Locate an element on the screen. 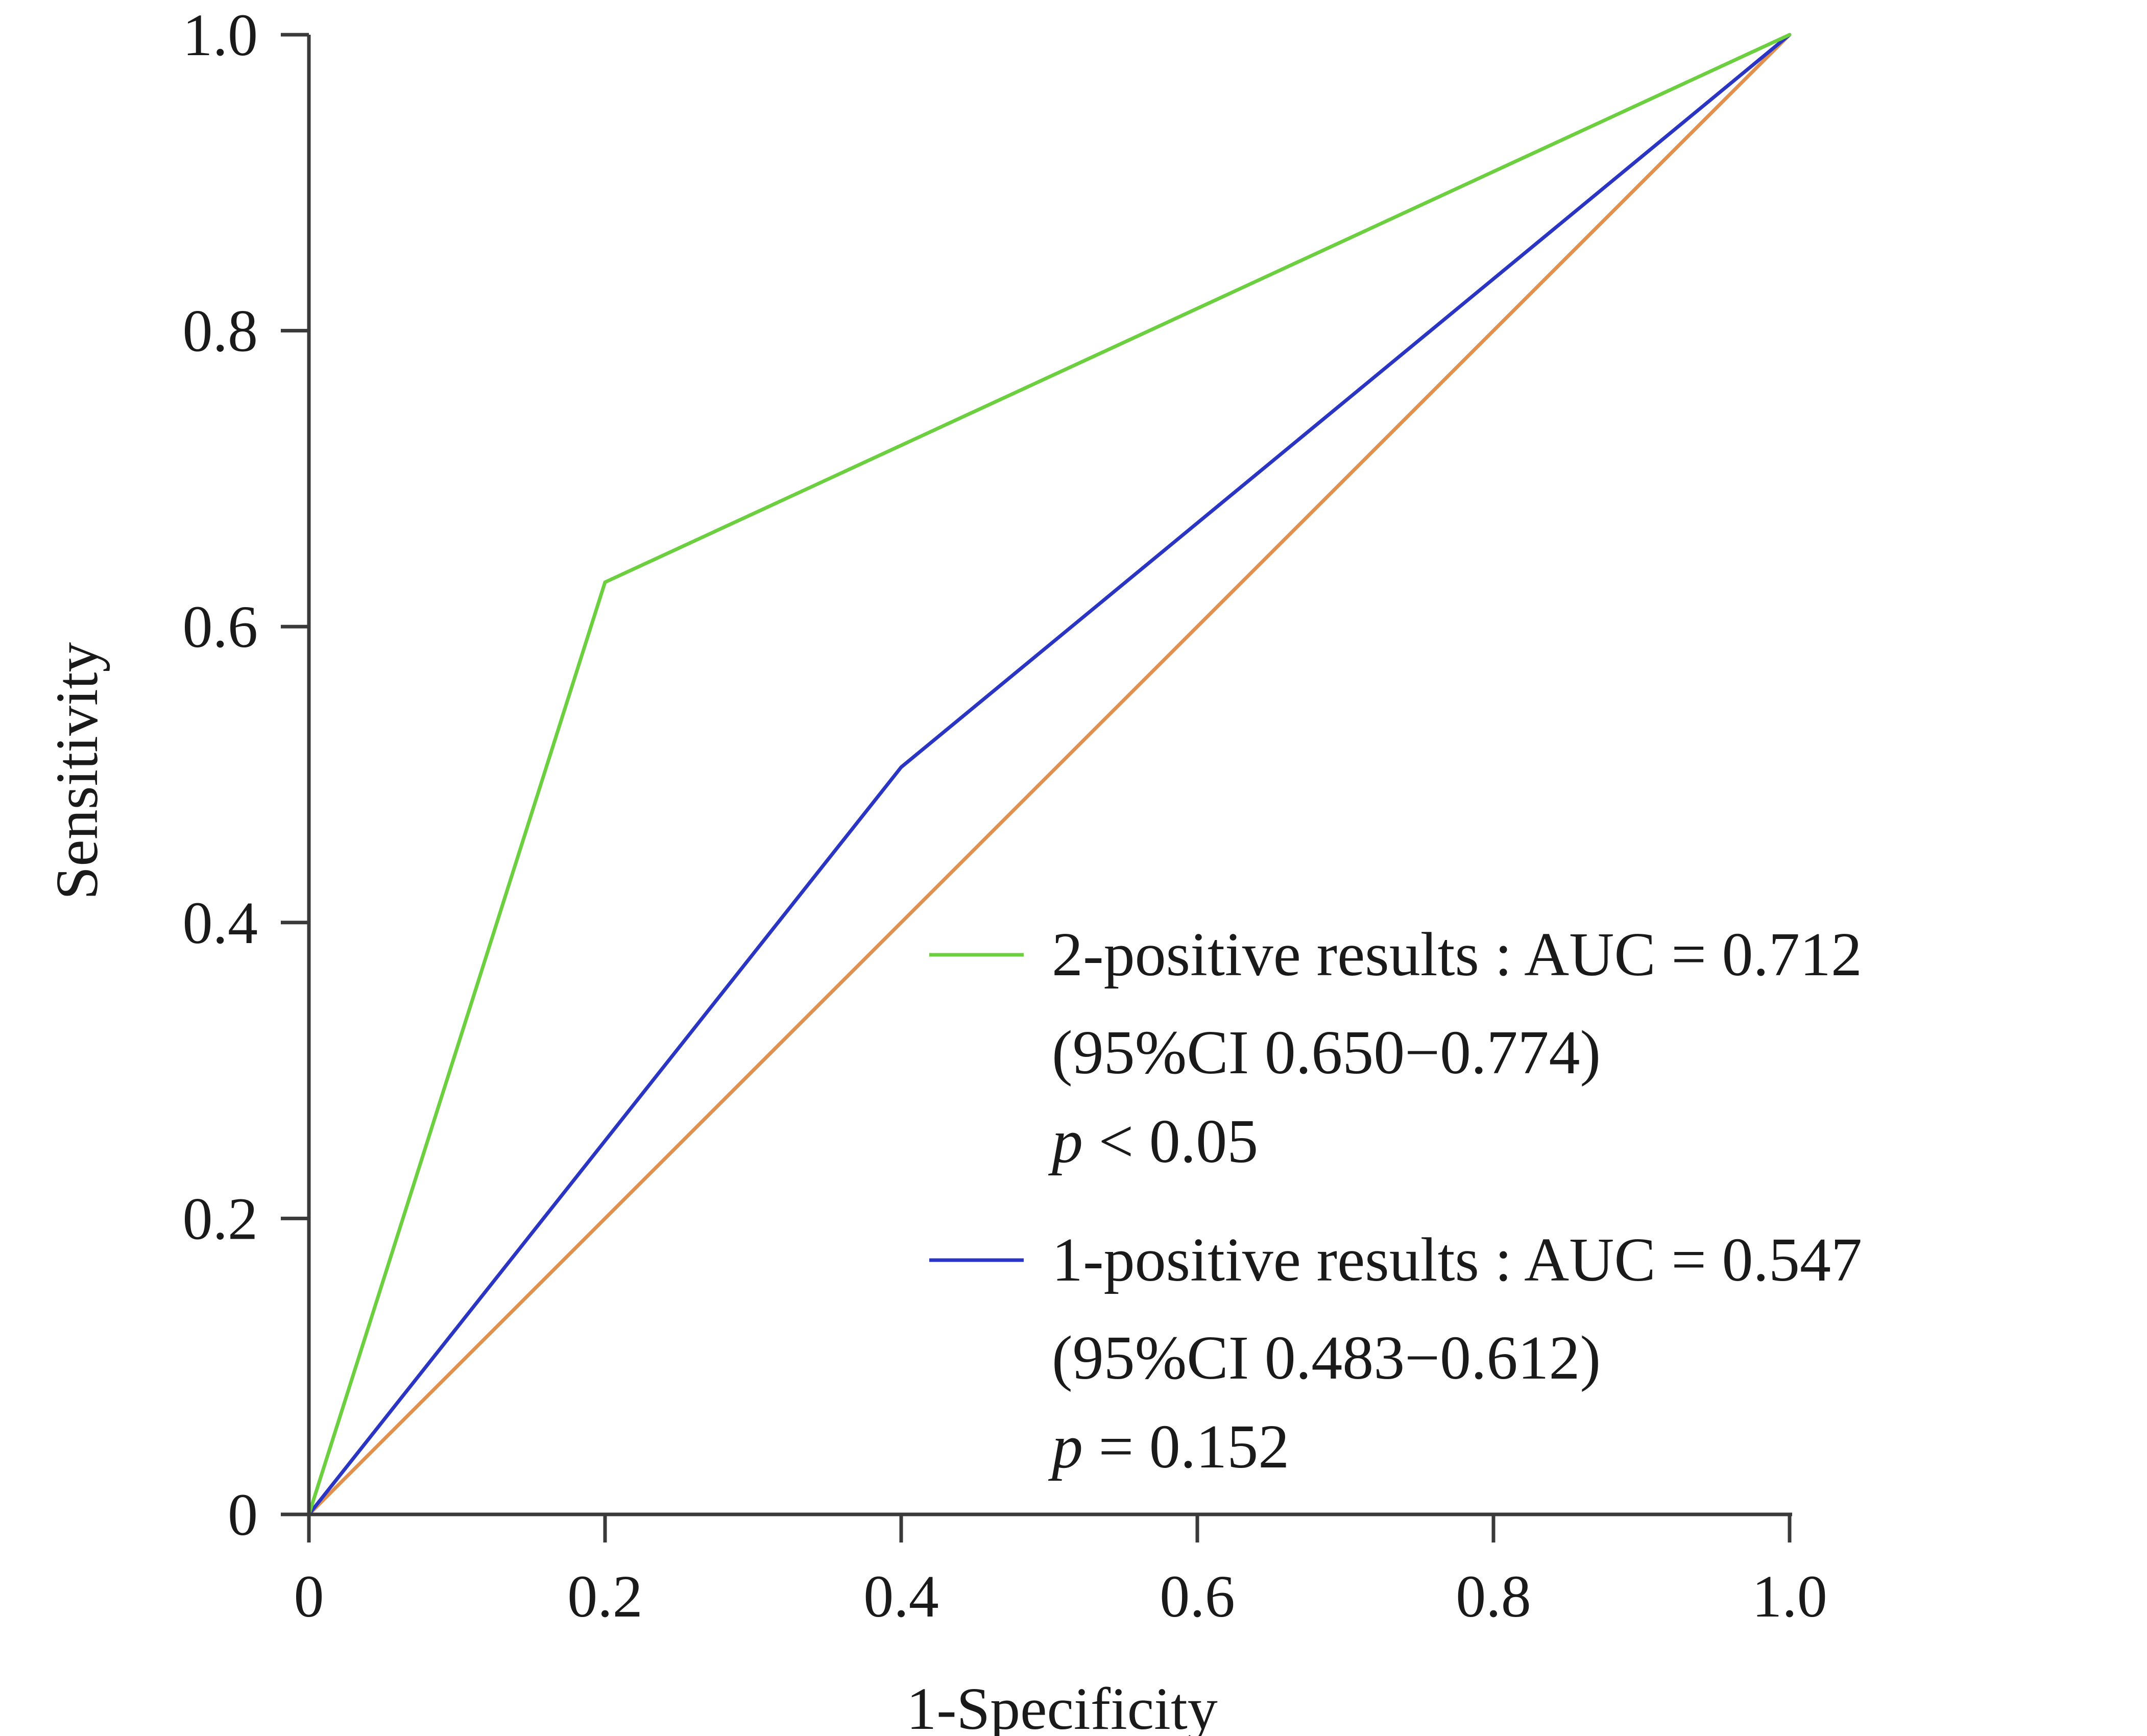 Image resolution: width=2147 pixels, height=1736 pixels. legend-p-symbol-1-positive: p is located at coordinates (1065, 1446).